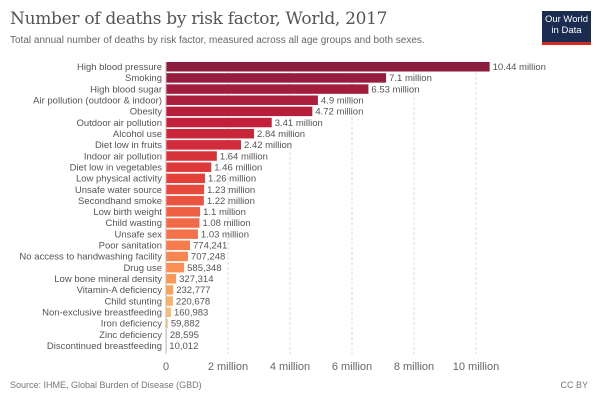 This screenshot has width=600, height=400. I want to click on data-label: 28,595, so click(184, 335).